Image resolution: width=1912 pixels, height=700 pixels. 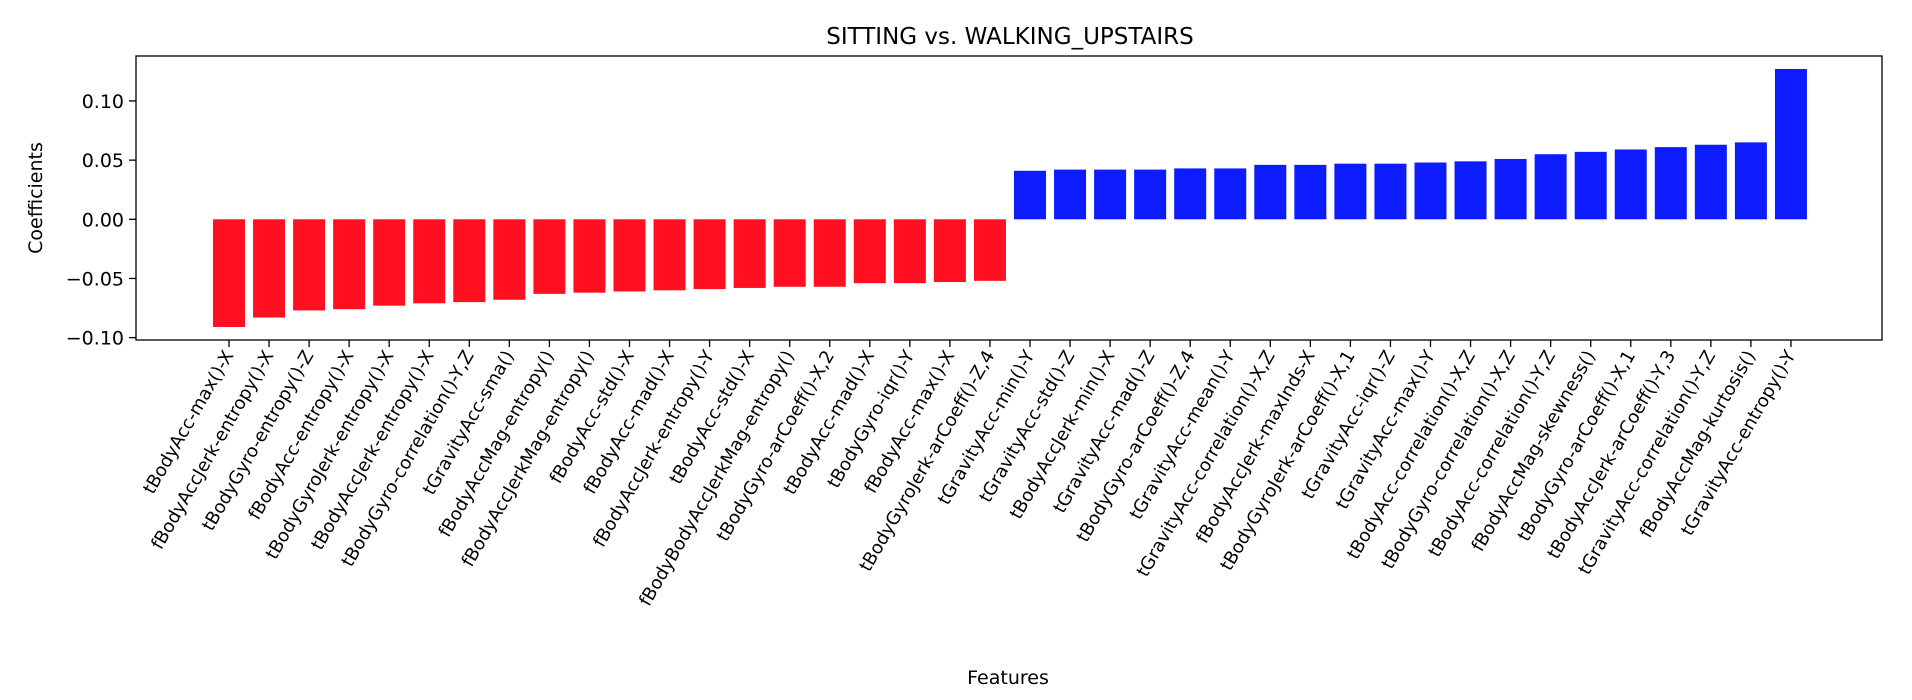 I want to click on y-tick-label: 0.00, so click(x=103, y=220).